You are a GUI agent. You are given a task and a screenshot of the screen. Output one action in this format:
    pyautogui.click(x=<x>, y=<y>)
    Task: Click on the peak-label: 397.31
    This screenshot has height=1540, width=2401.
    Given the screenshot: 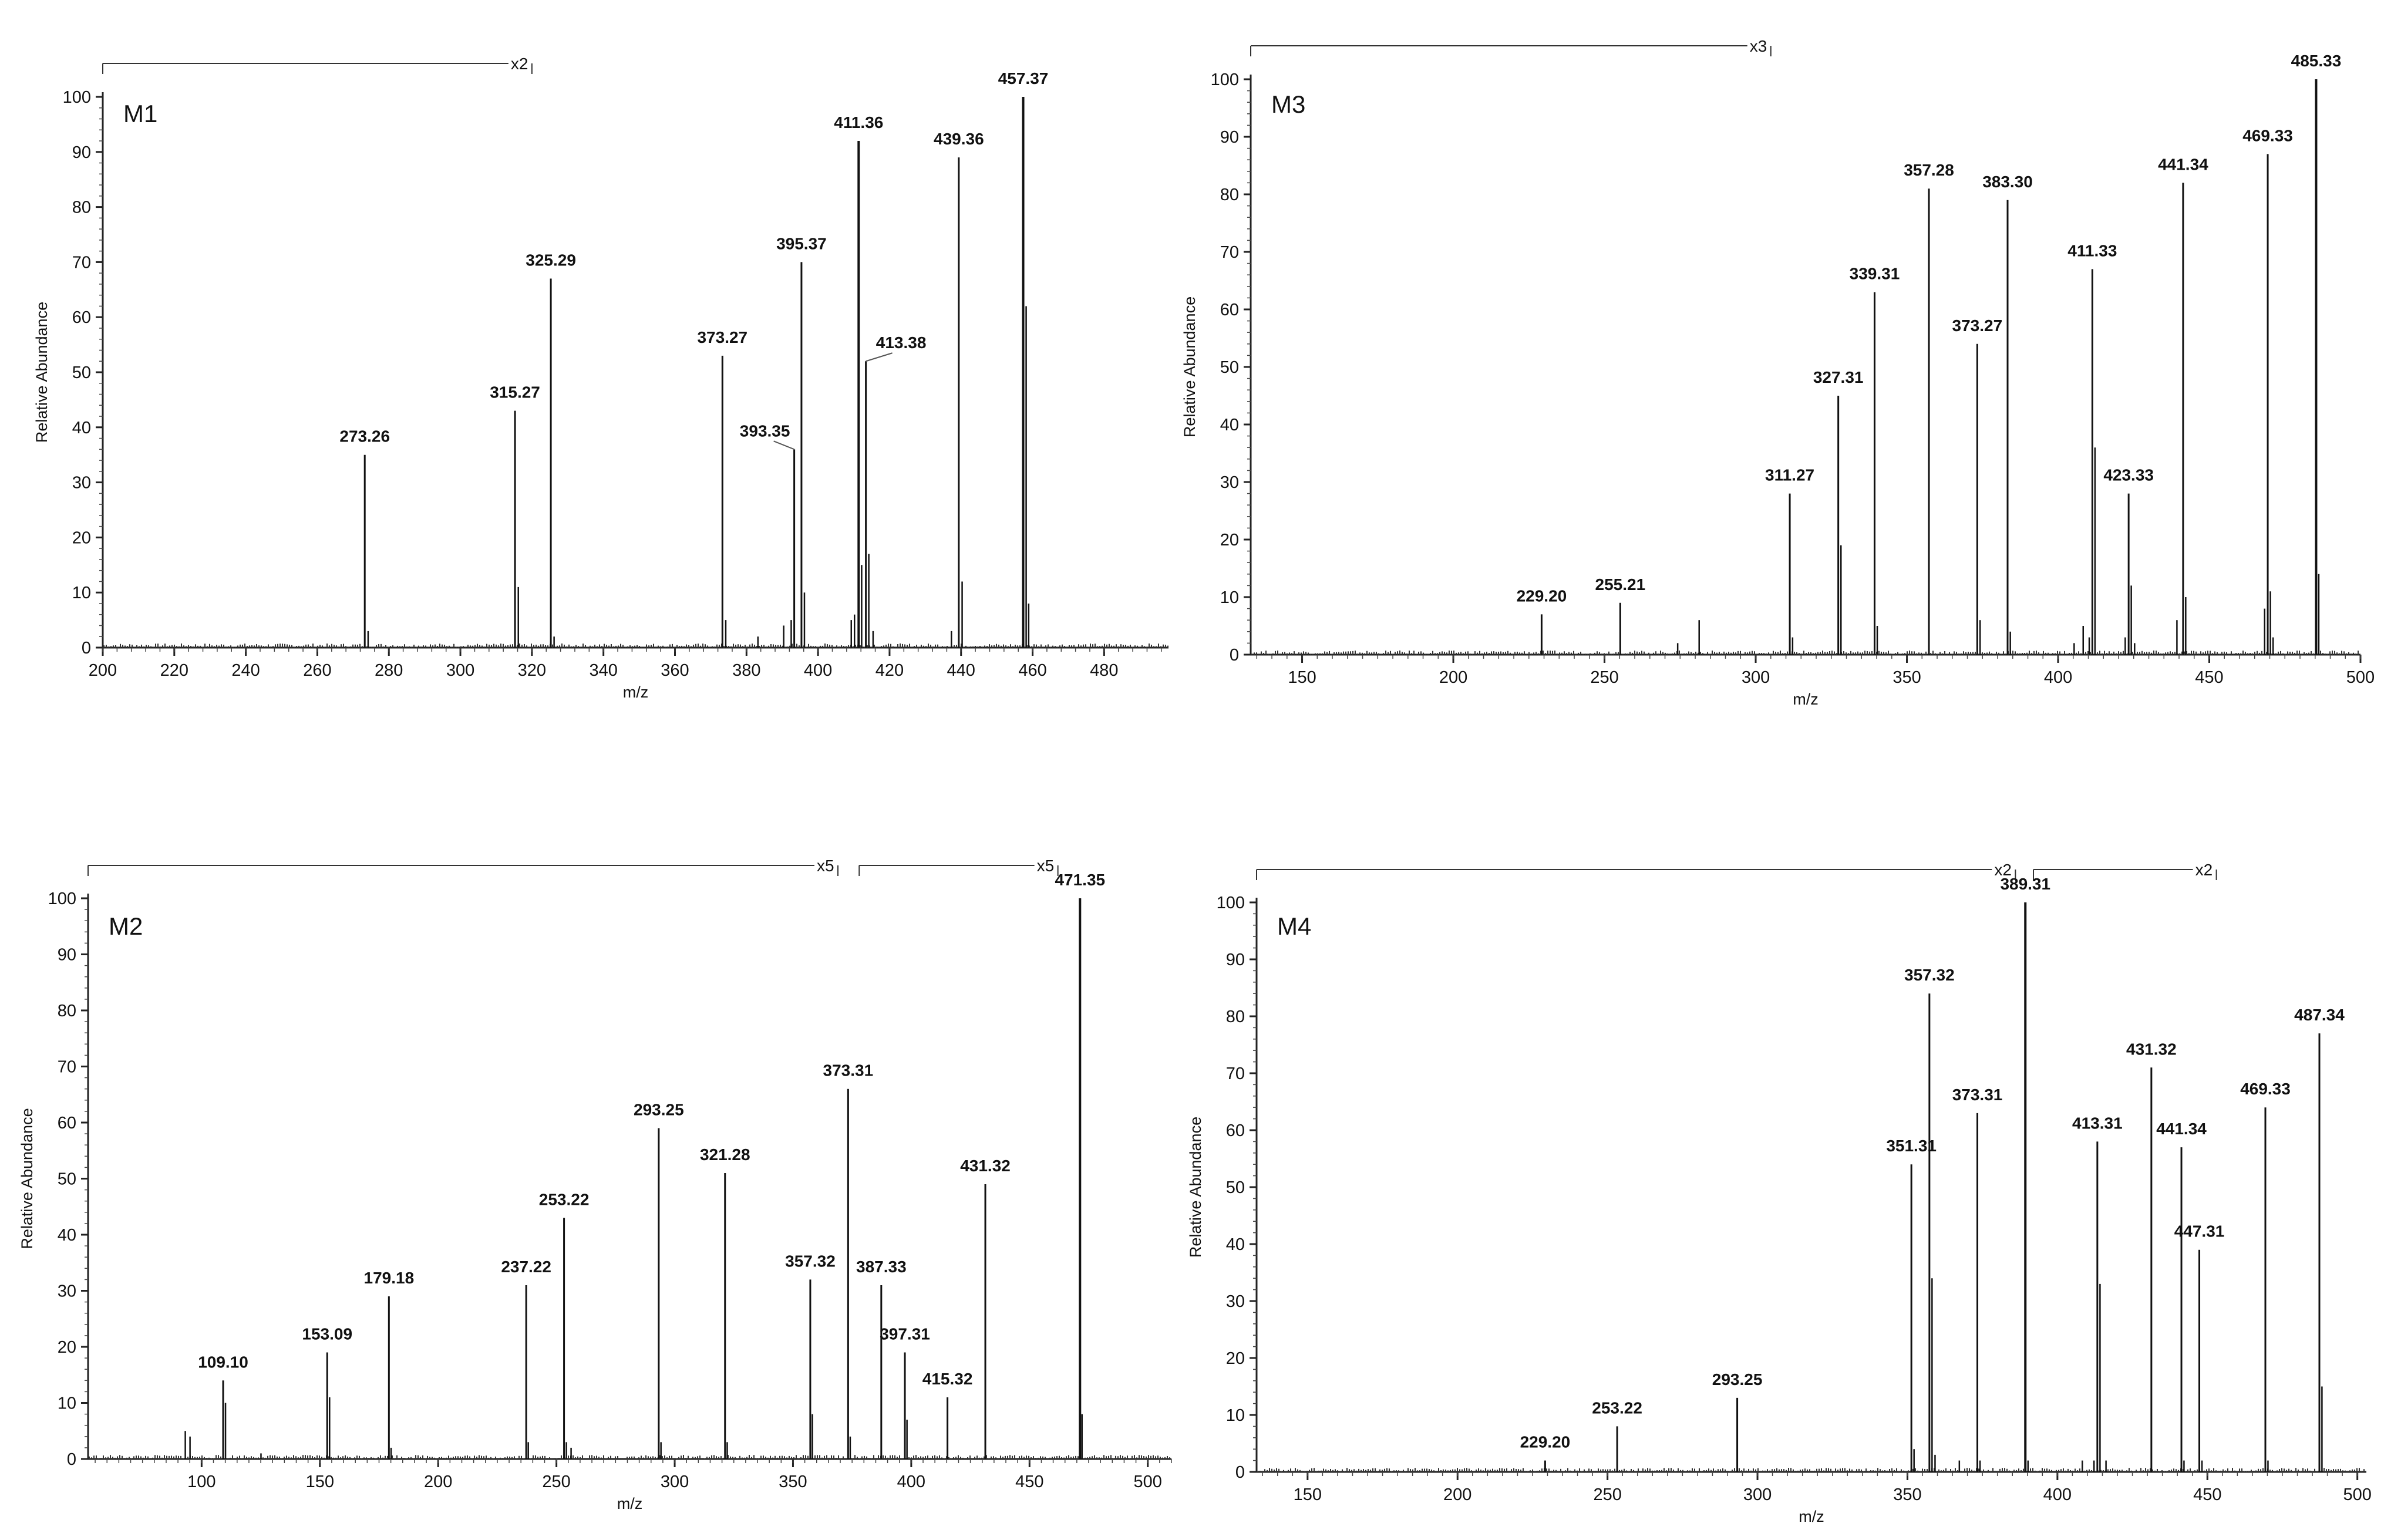 What is the action you would take?
    pyautogui.click(x=905, y=1334)
    